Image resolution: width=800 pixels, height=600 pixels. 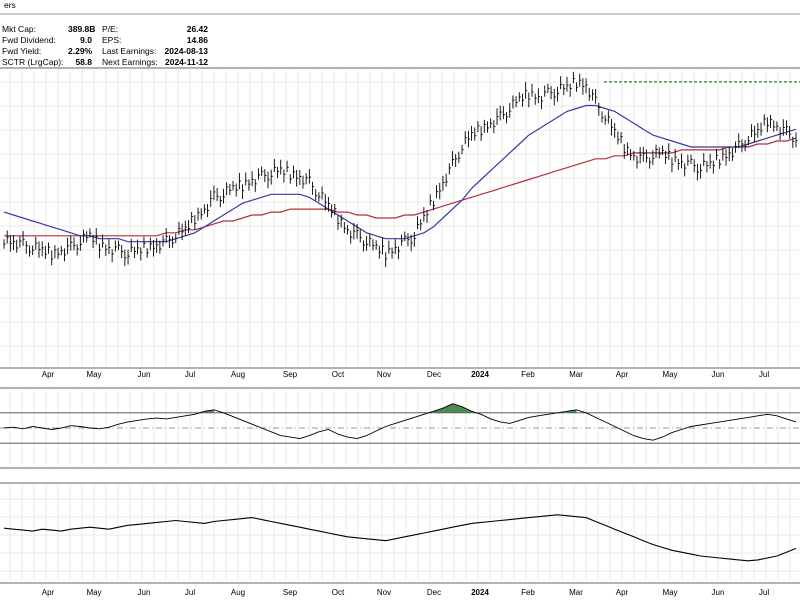 I want to click on stat-label: Fwd Dividend:, so click(x=29, y=40).